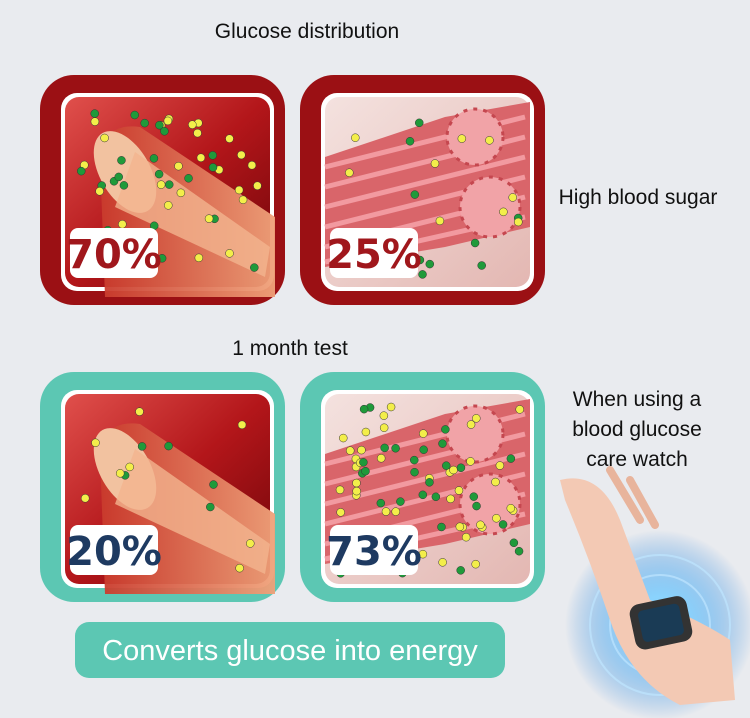 Image resolution: width=750 pixels, height=718 pixels. Describe the element at coordinates (162, 487) in the screenshot. I see `panel: 20%` at that location.